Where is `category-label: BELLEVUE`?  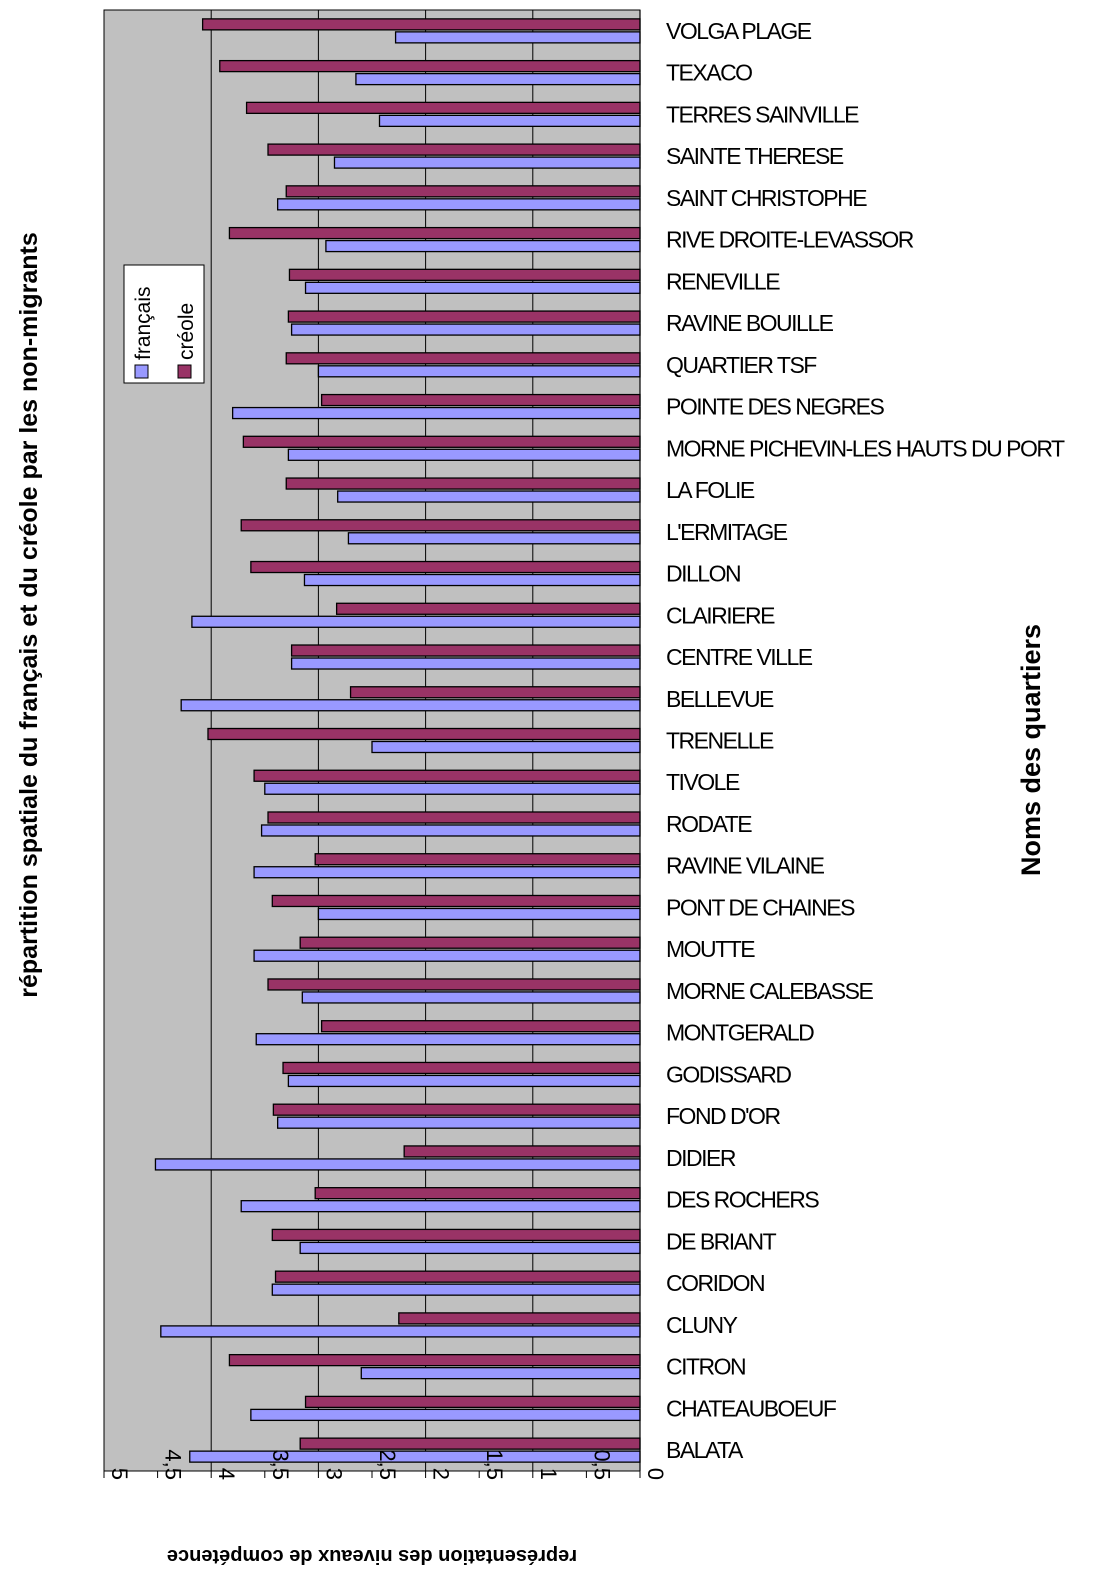
category-label: BELLEVUE is located at coordinates (720, 699).